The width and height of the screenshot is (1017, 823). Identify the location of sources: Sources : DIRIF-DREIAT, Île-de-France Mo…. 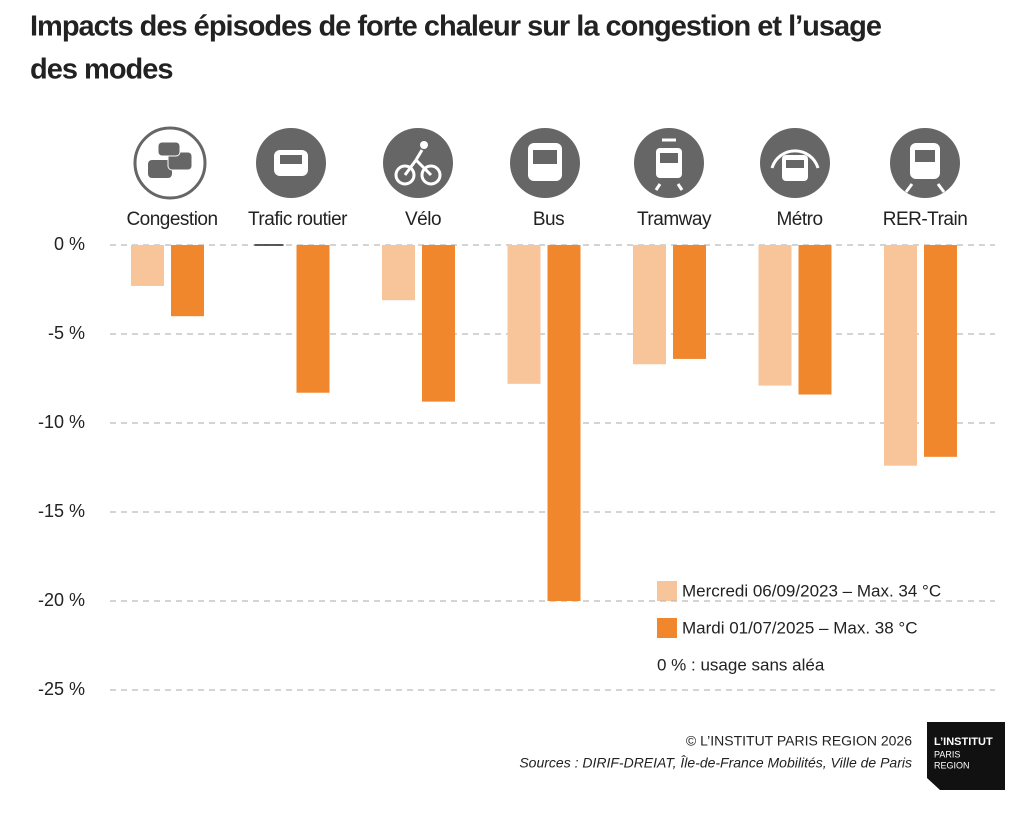
(715, 763).